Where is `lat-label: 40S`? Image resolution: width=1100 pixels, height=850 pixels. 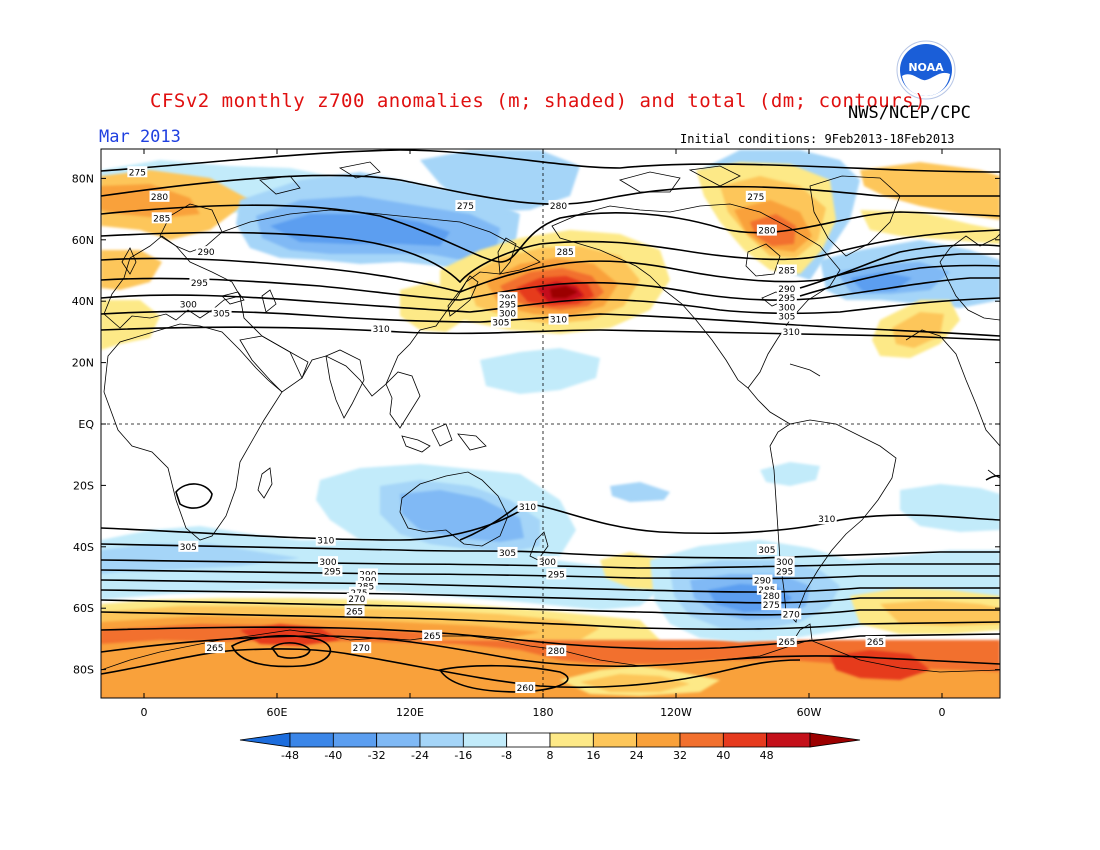 lat-label: 40S is located at coordinates (83, 547).